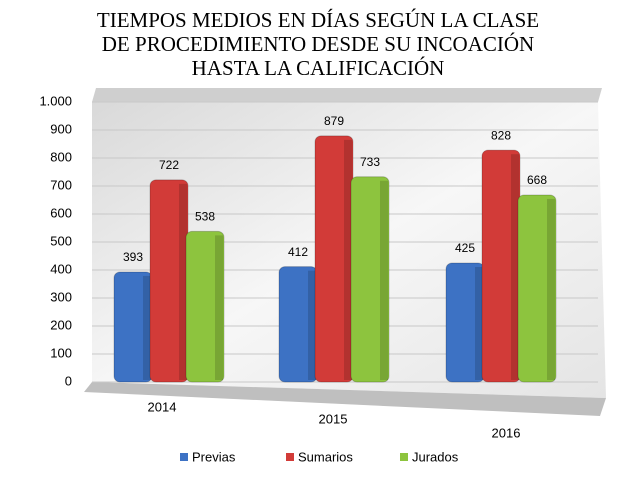 The height and width of the screenshot is (477, 637). What do you see at coordinates (506, 432) in the screenshot?
I see `x-tick-label: 2016` at bounding box center [506, 432].